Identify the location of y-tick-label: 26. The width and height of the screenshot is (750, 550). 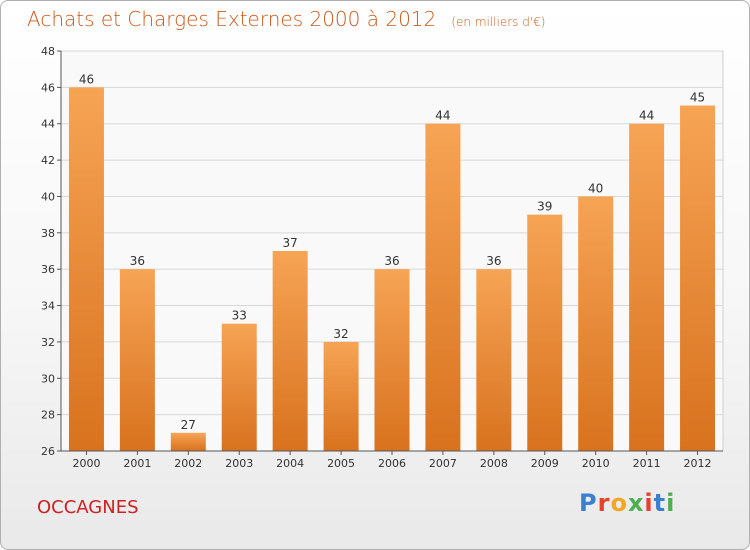
(48, 451).